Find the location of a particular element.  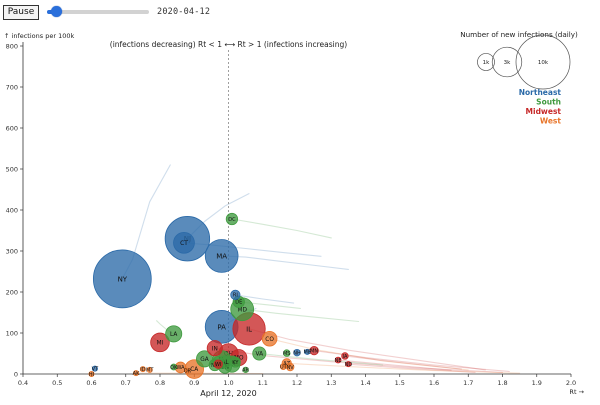

x-tick-label: 1.5 is located at coordinates (400, 383).